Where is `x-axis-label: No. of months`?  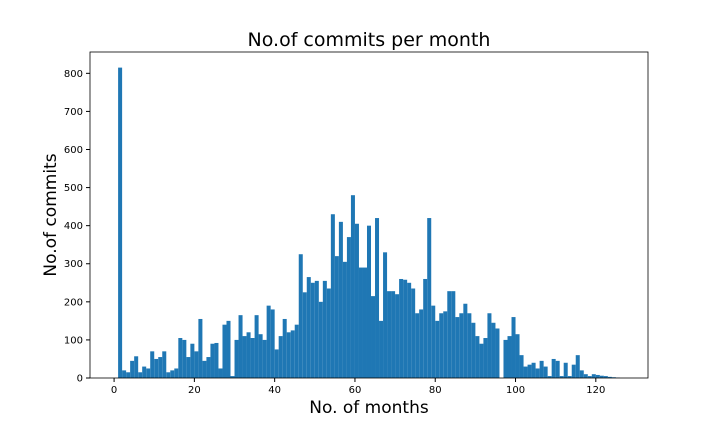
x-axis-label: No. of months is located at coordinates (369, 408).